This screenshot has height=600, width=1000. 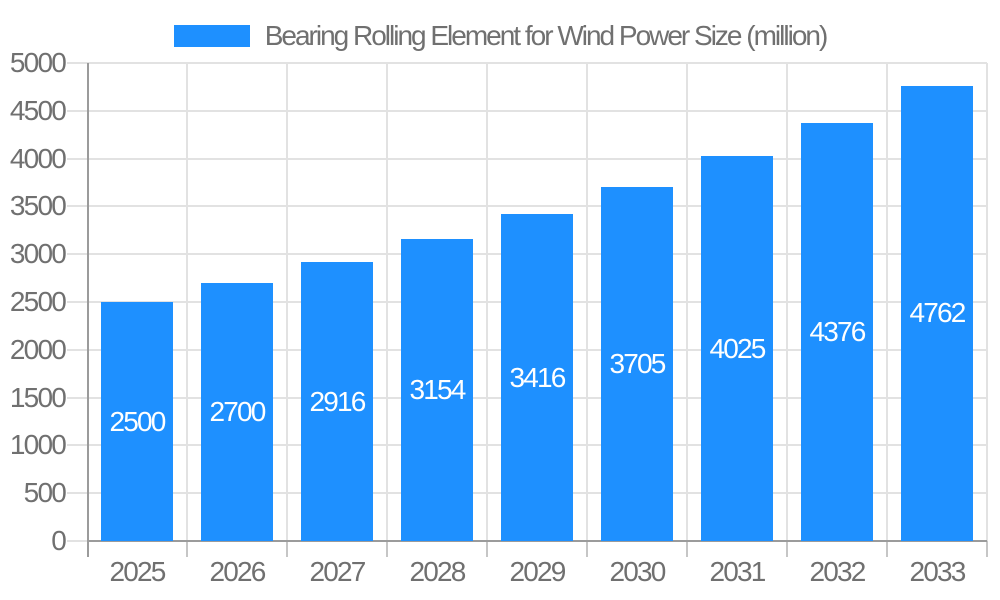 I want to click on bar-value-label-2027: 2916, so click(x=337, y=401).